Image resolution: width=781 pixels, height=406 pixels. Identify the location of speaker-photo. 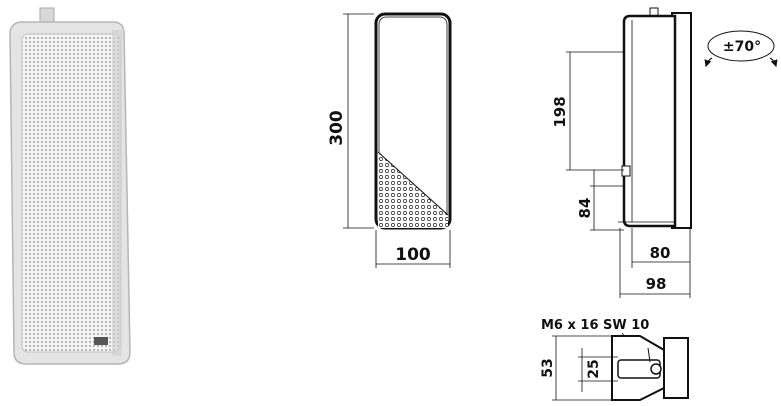
(70, 186).